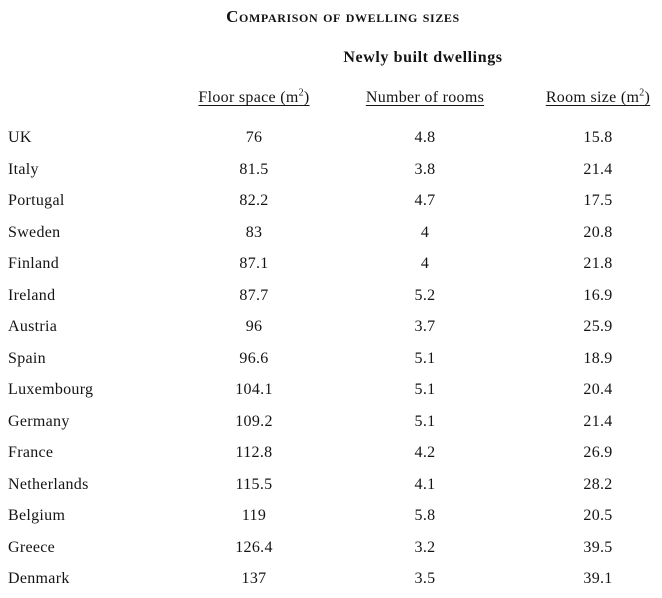 The image size is (662, 598). Describe the element at coordinates (331, 485) in the screenshot. I see `table-row: Netherlands 115.5 4.1 28.2` at that location.